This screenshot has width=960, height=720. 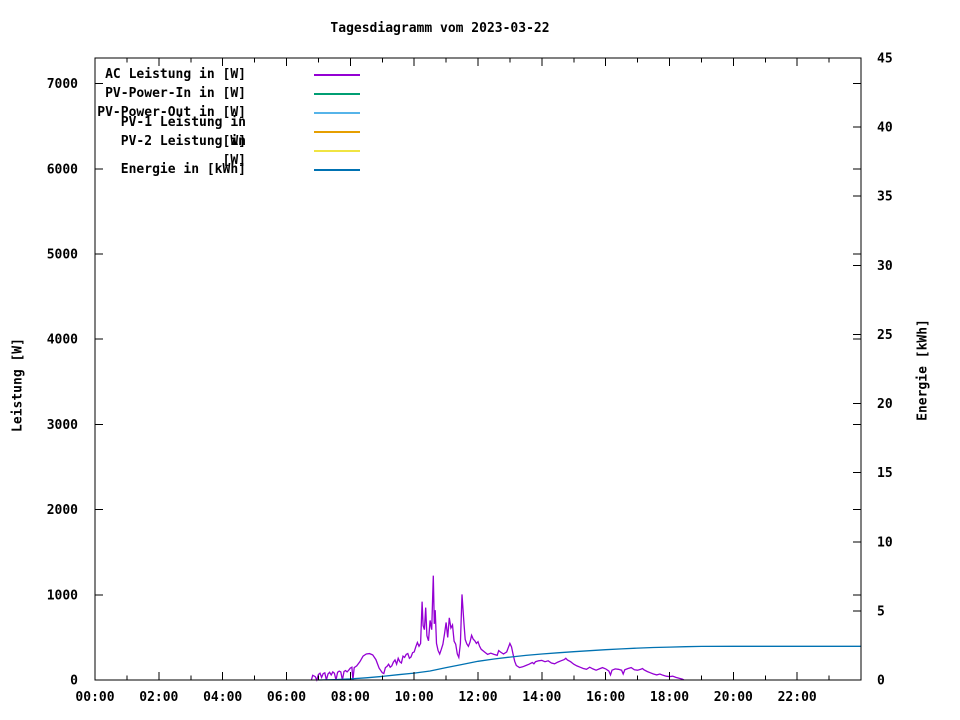 I want to click on y-left-tick-label: 2000, so click(x=62, y=510).